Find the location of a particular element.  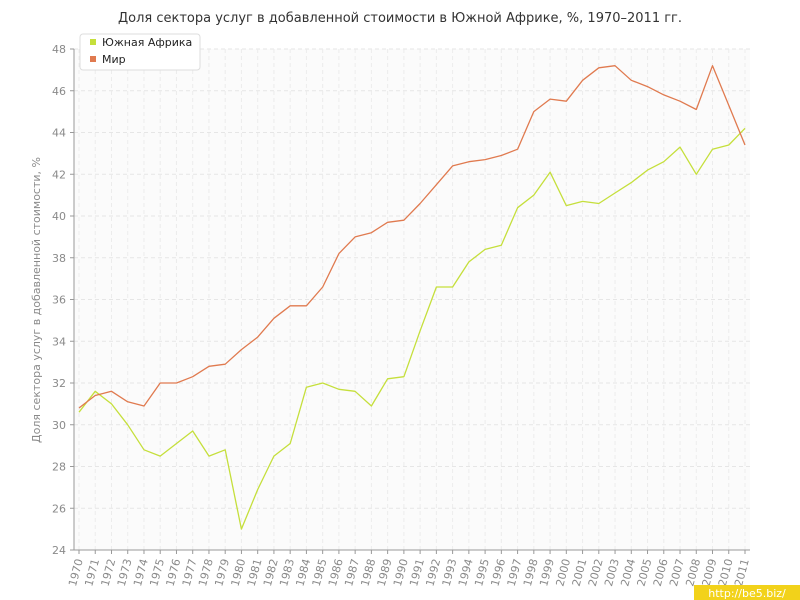

y-tick-label: 24 is located at coordinates (59, 550).